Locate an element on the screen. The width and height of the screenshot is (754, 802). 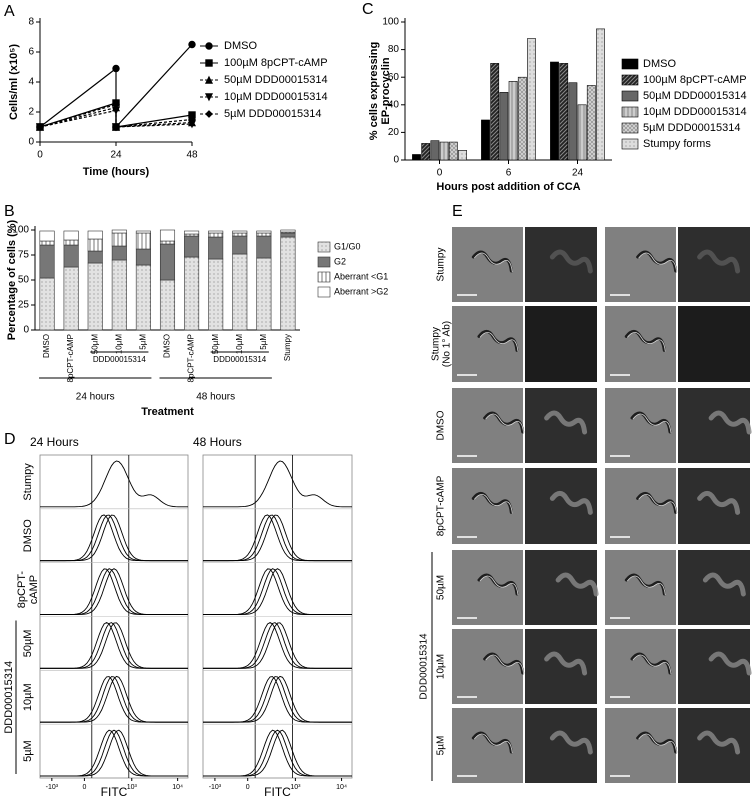
y-tick-label: 8 is located at coordinates (31, 22).